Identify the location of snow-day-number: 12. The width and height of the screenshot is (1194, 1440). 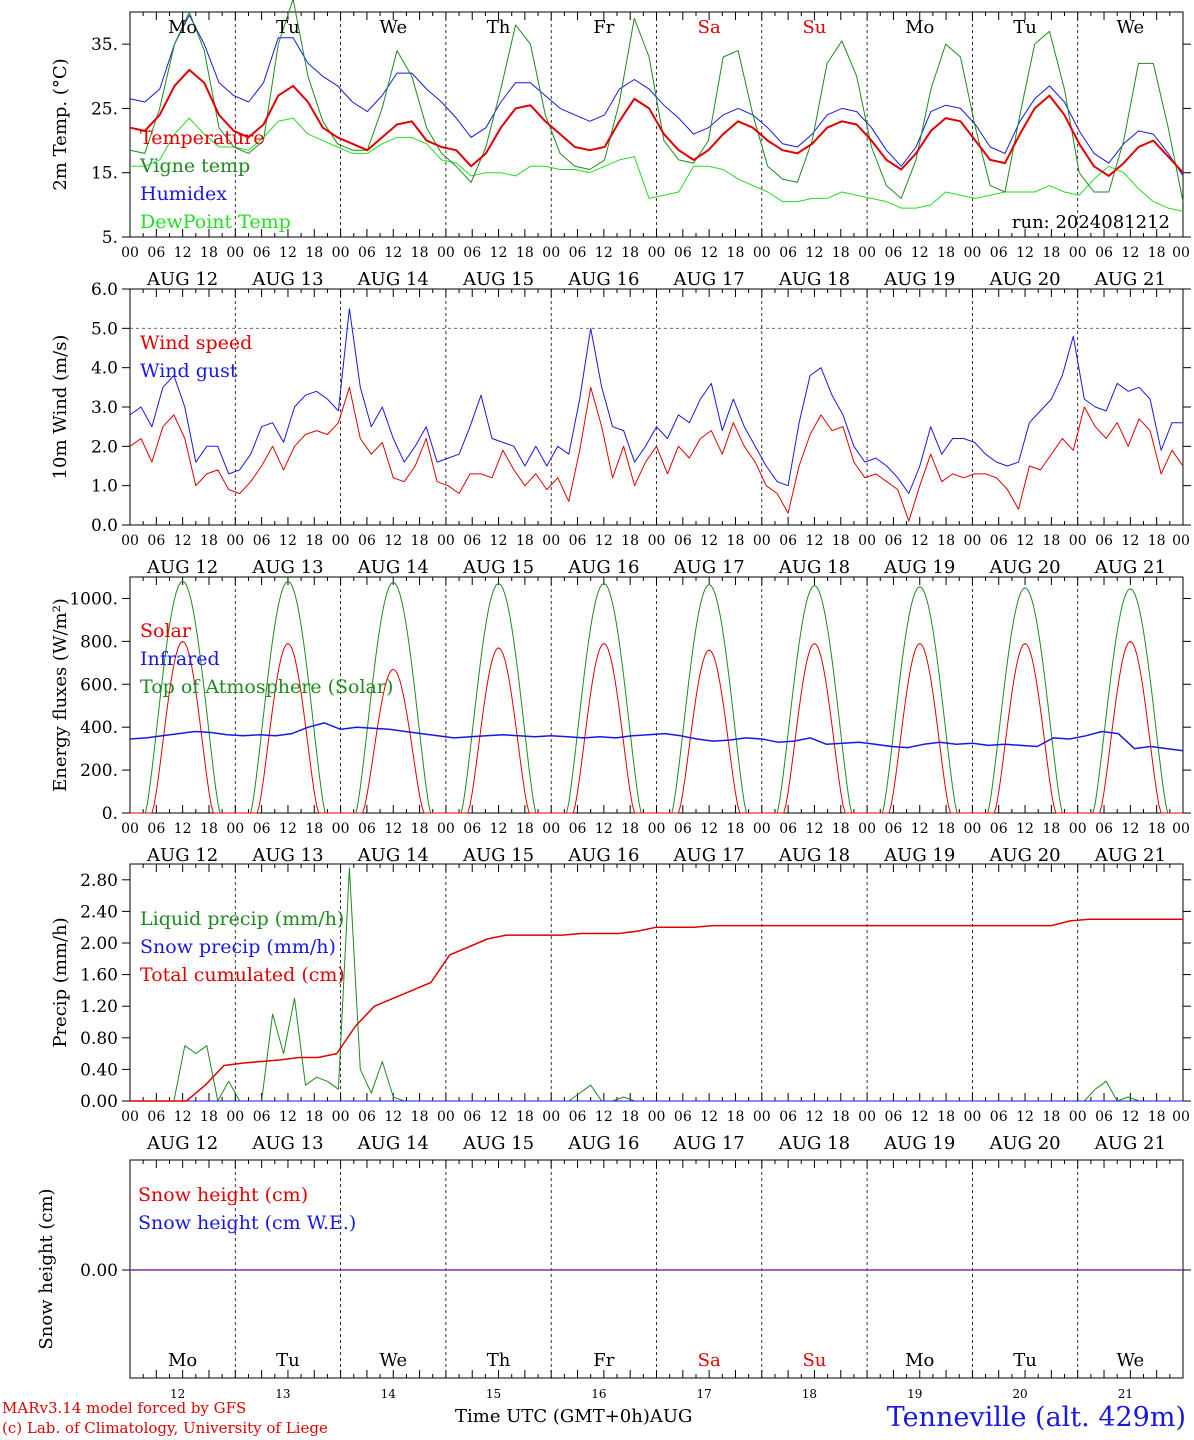
(177, 1393).